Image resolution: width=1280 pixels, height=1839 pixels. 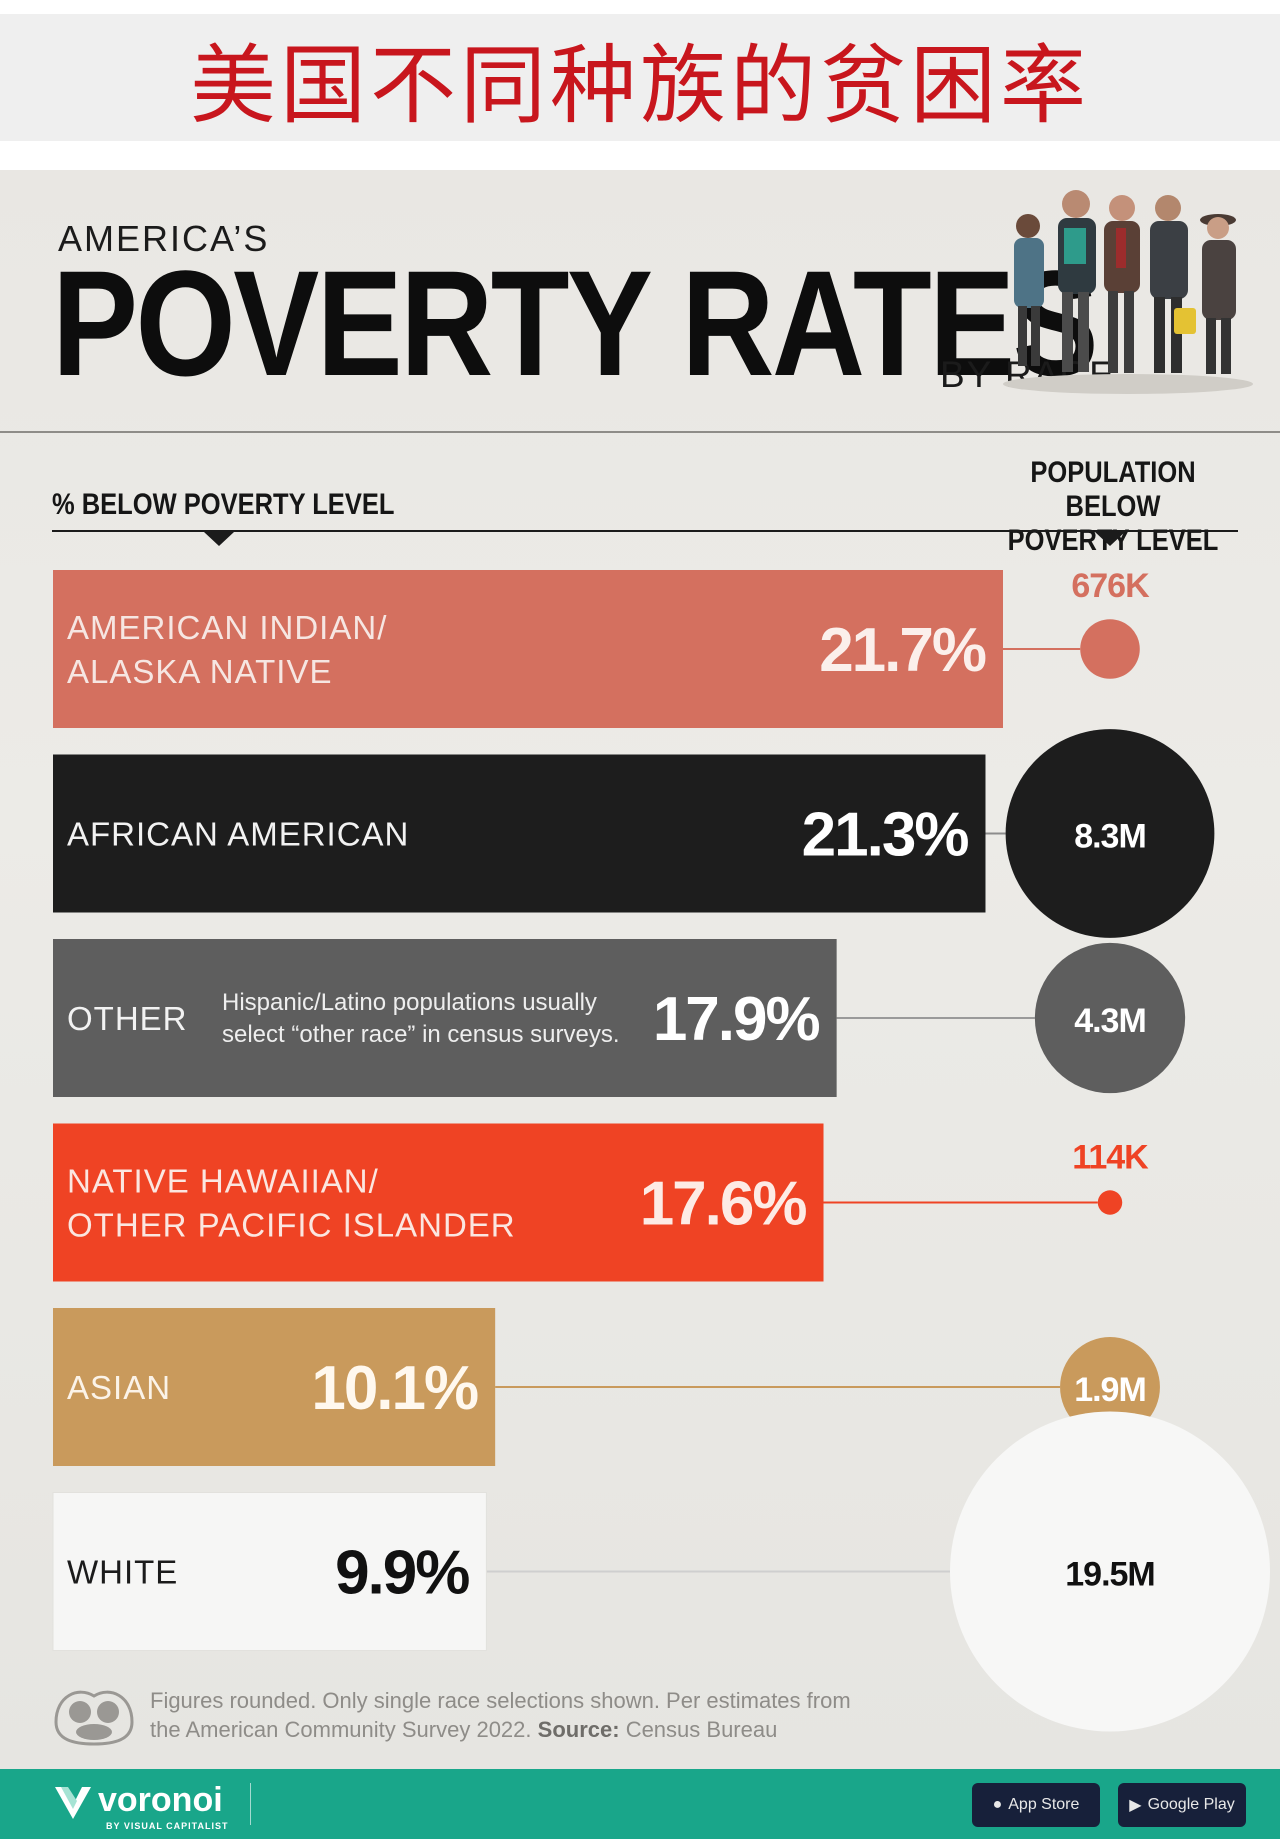 I want to click on brand-subtitle: BY VISUAL CAPITALIST, so click(x=167, y=1826).